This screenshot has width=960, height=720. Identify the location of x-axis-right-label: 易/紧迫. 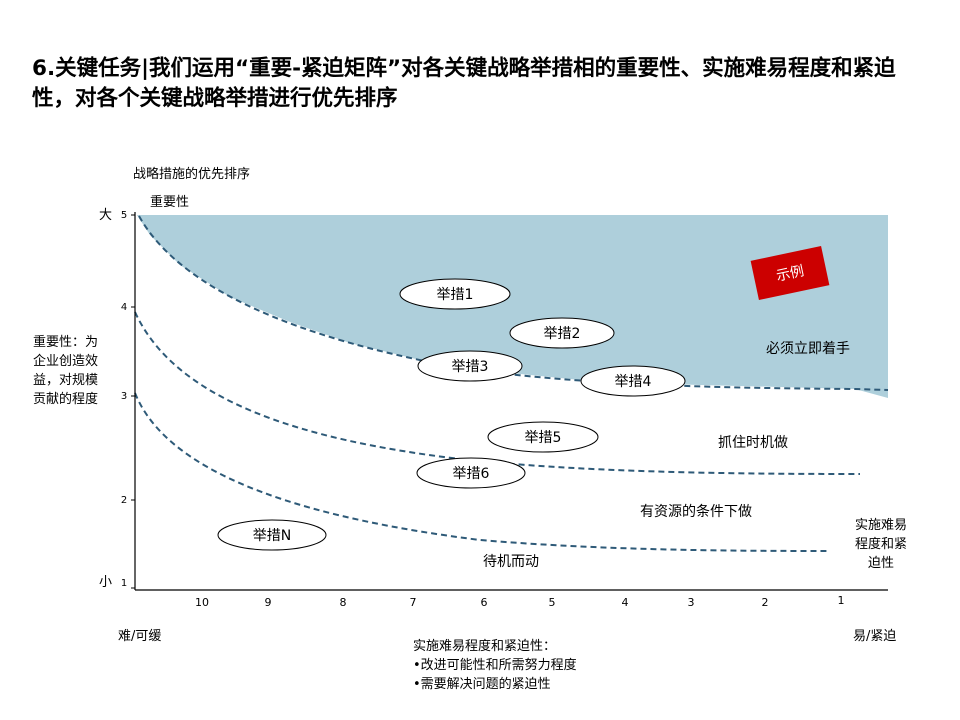
(875, 636).